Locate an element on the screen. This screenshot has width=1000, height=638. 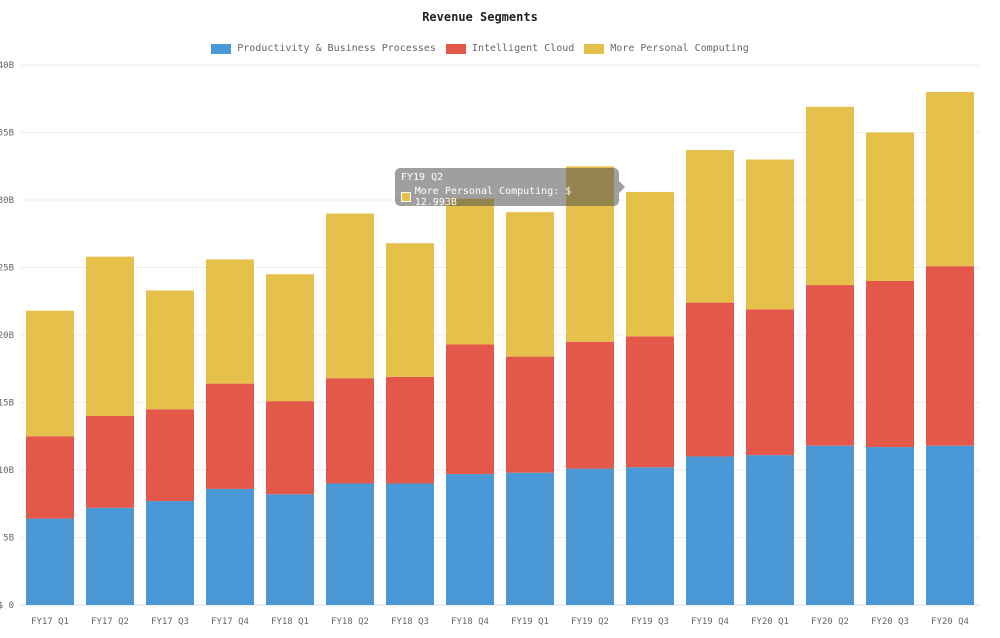
y-tick-label: $ 10B is located at coordinates (7, 471).